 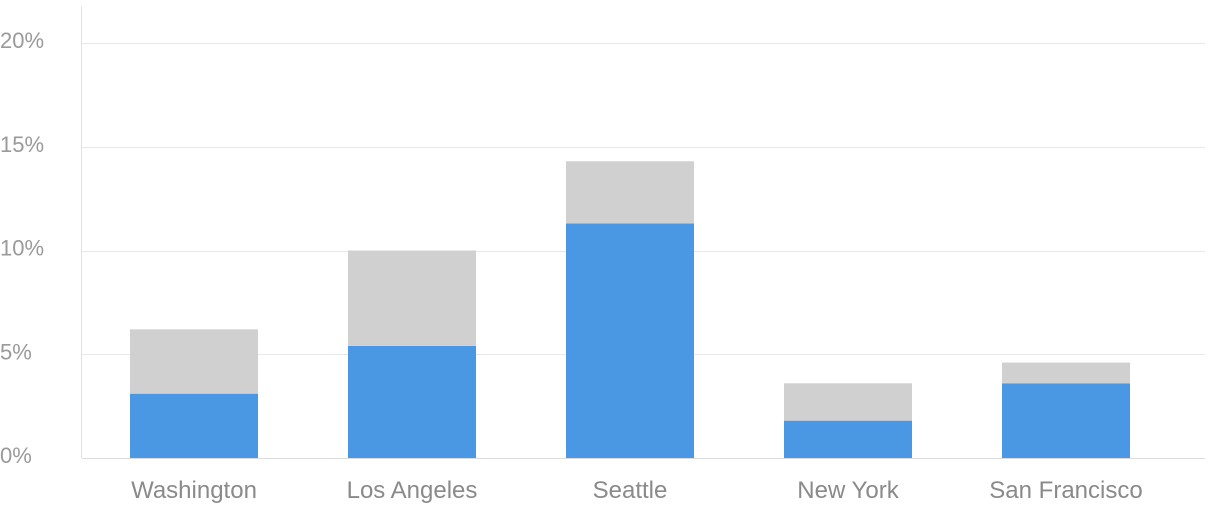 What do you see at coordinates (194, 490) in the screenshot?
I see `x-tick-label: Washington` at bounding box center [194, 490].